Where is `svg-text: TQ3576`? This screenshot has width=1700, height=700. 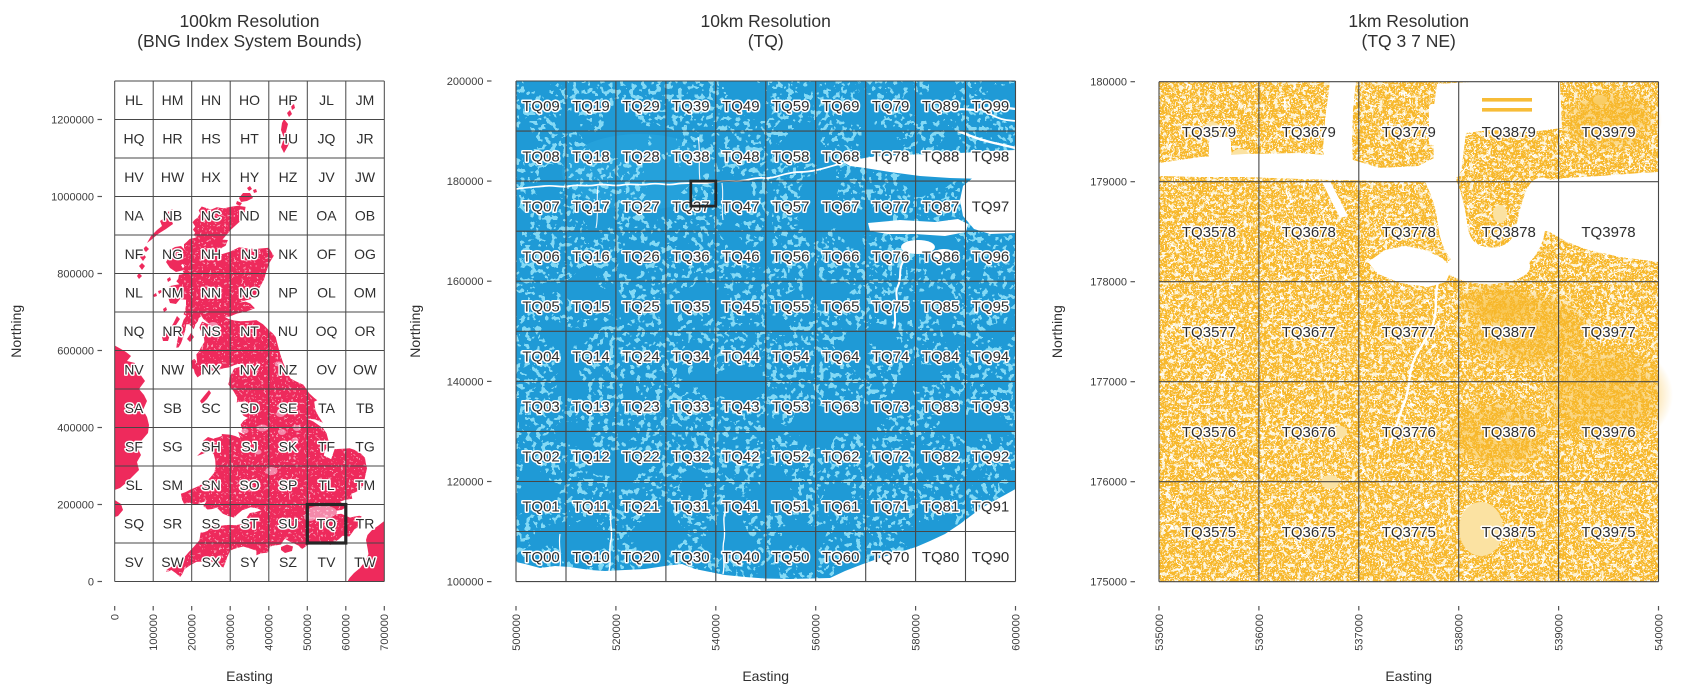 svg-text: TQ3576 is located at coordinates (1209, 432).